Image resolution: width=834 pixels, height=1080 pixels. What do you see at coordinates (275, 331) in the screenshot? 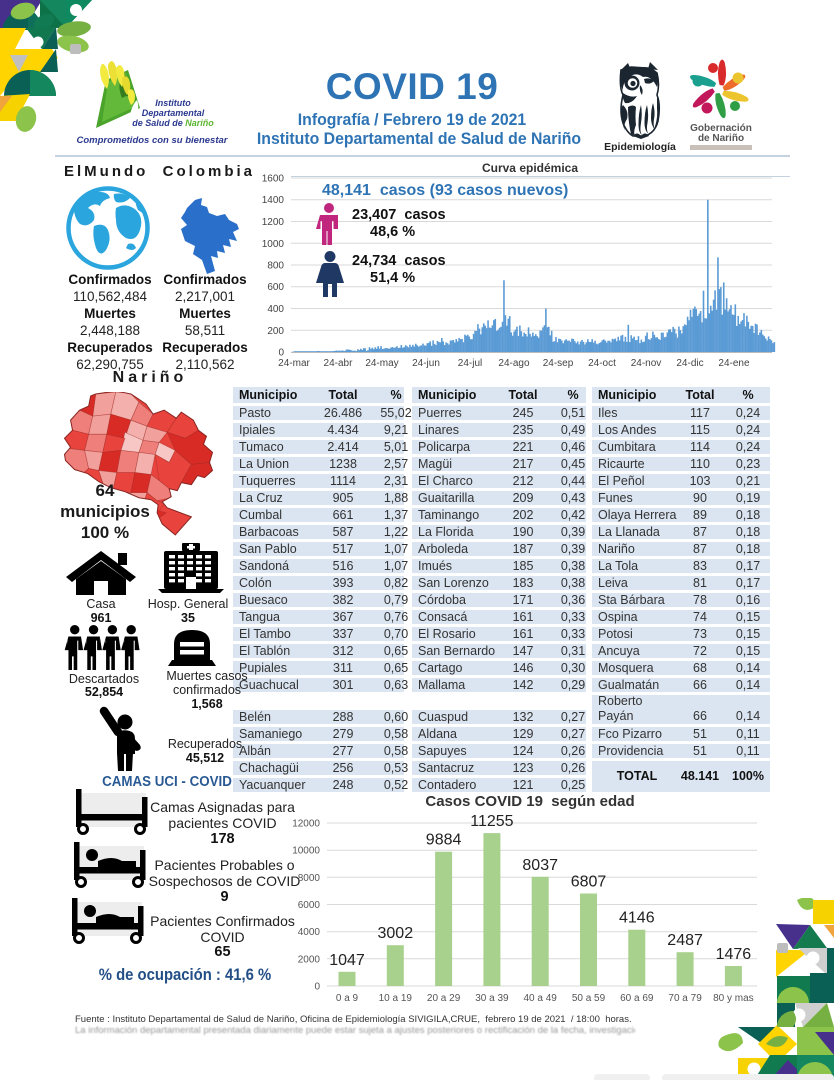
I see `svg-text: 200` at bounding box center [275, 331].